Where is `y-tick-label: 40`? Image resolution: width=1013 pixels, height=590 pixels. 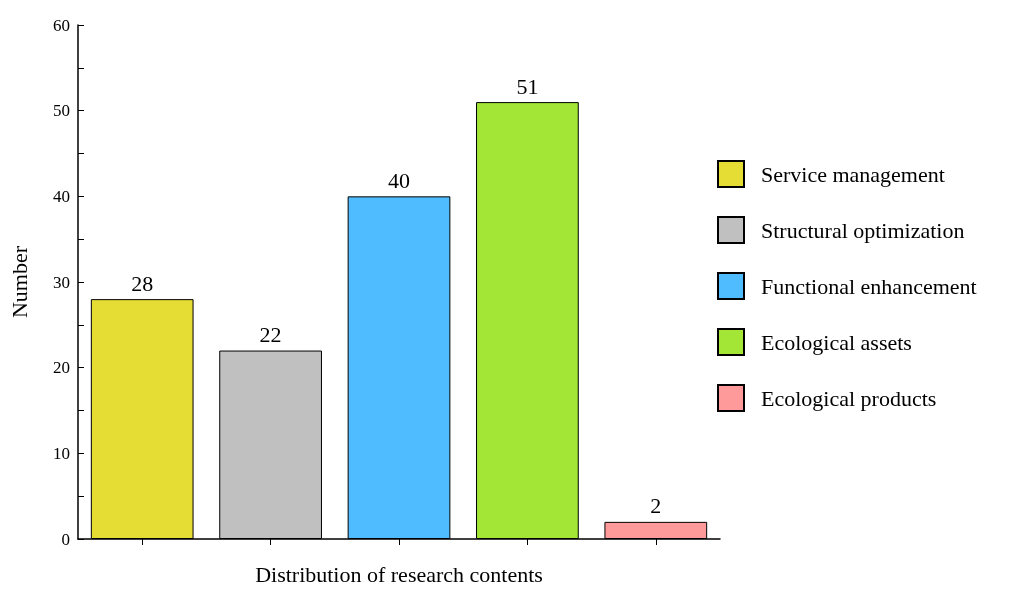 y-tick-label: 40 is located at coordinates (61, 196).